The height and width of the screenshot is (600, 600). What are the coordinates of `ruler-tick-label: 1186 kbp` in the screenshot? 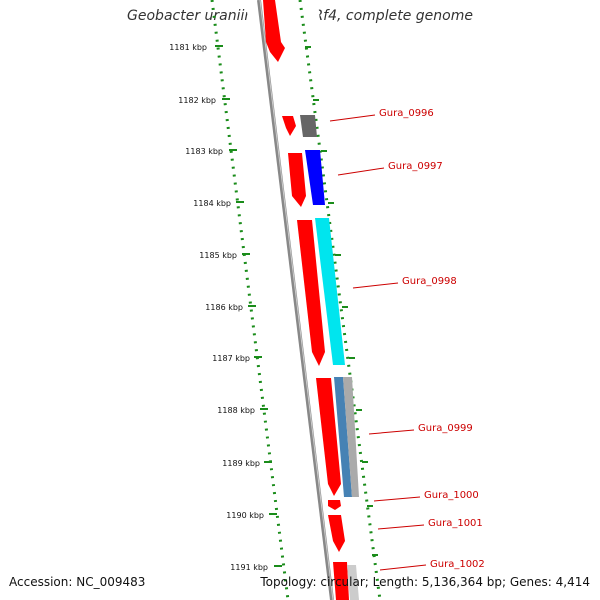 It's located at (224, 307).